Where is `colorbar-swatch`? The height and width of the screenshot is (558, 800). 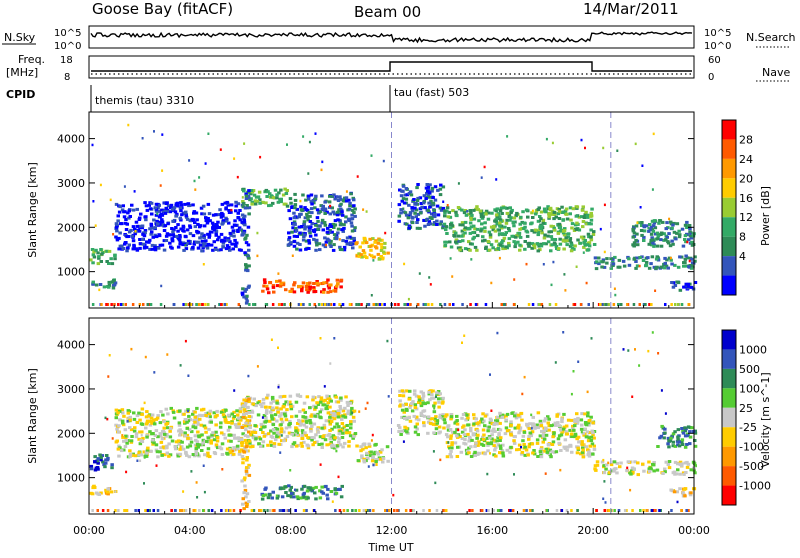 colorbar-swatch is located at coordinates (729, 207).